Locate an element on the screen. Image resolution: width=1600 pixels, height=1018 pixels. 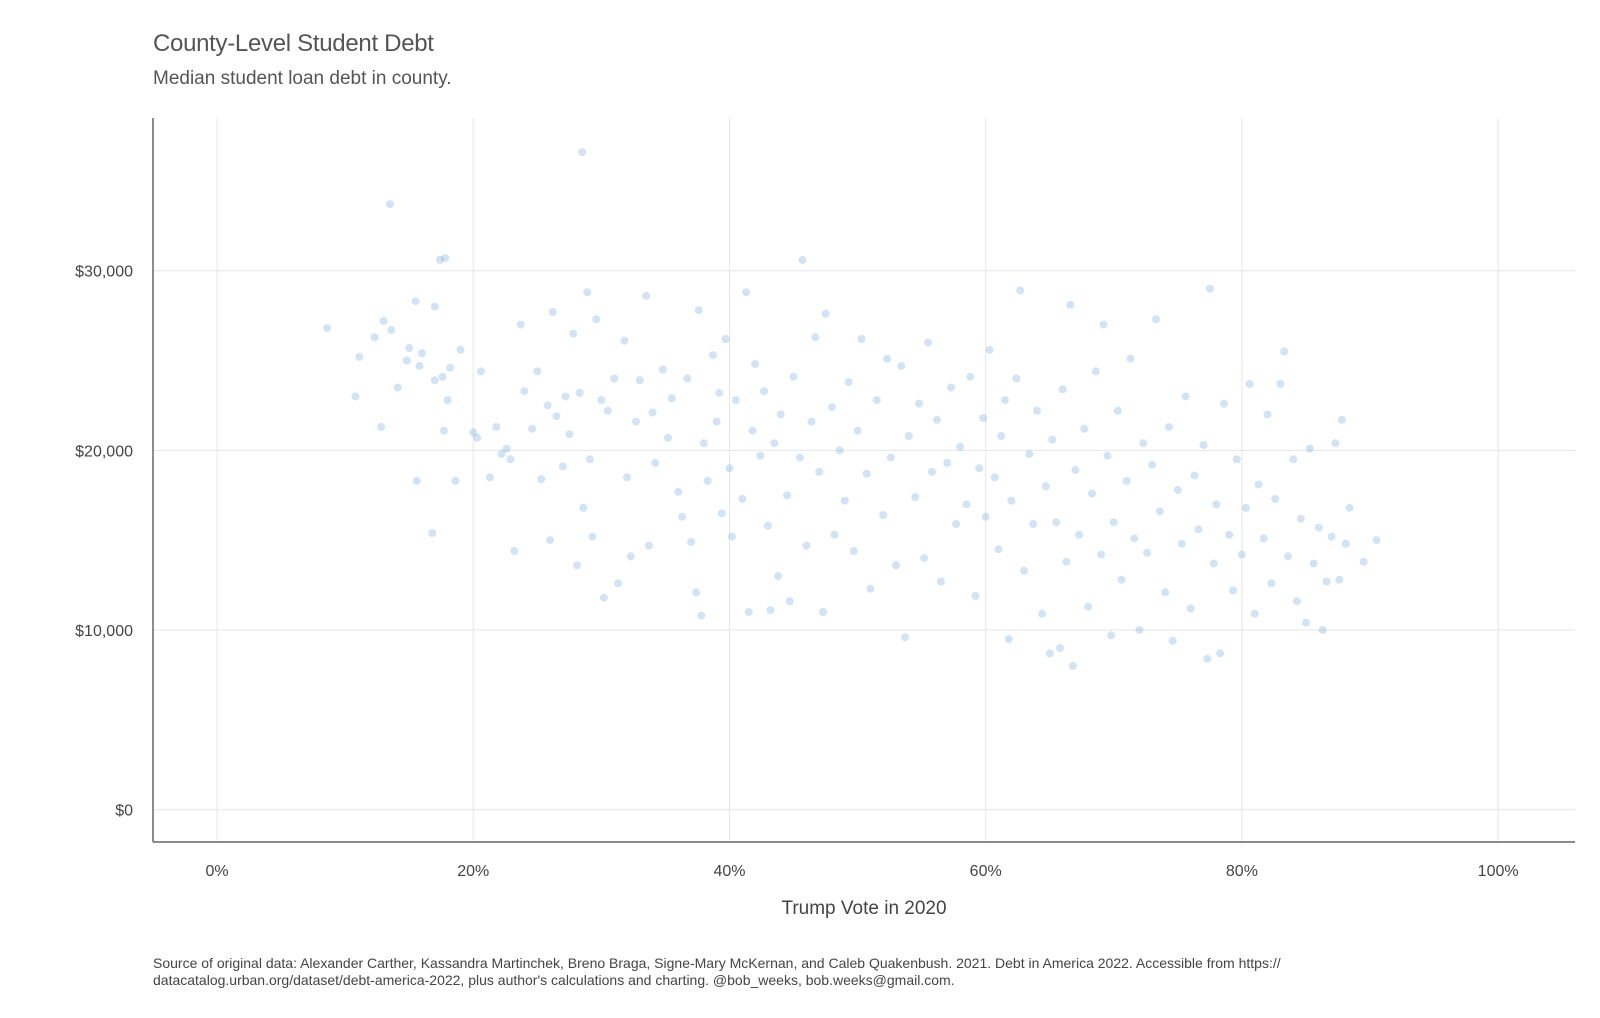
x-axis-title: Trump Vote in 2020 is located at coordinates (863, 908).